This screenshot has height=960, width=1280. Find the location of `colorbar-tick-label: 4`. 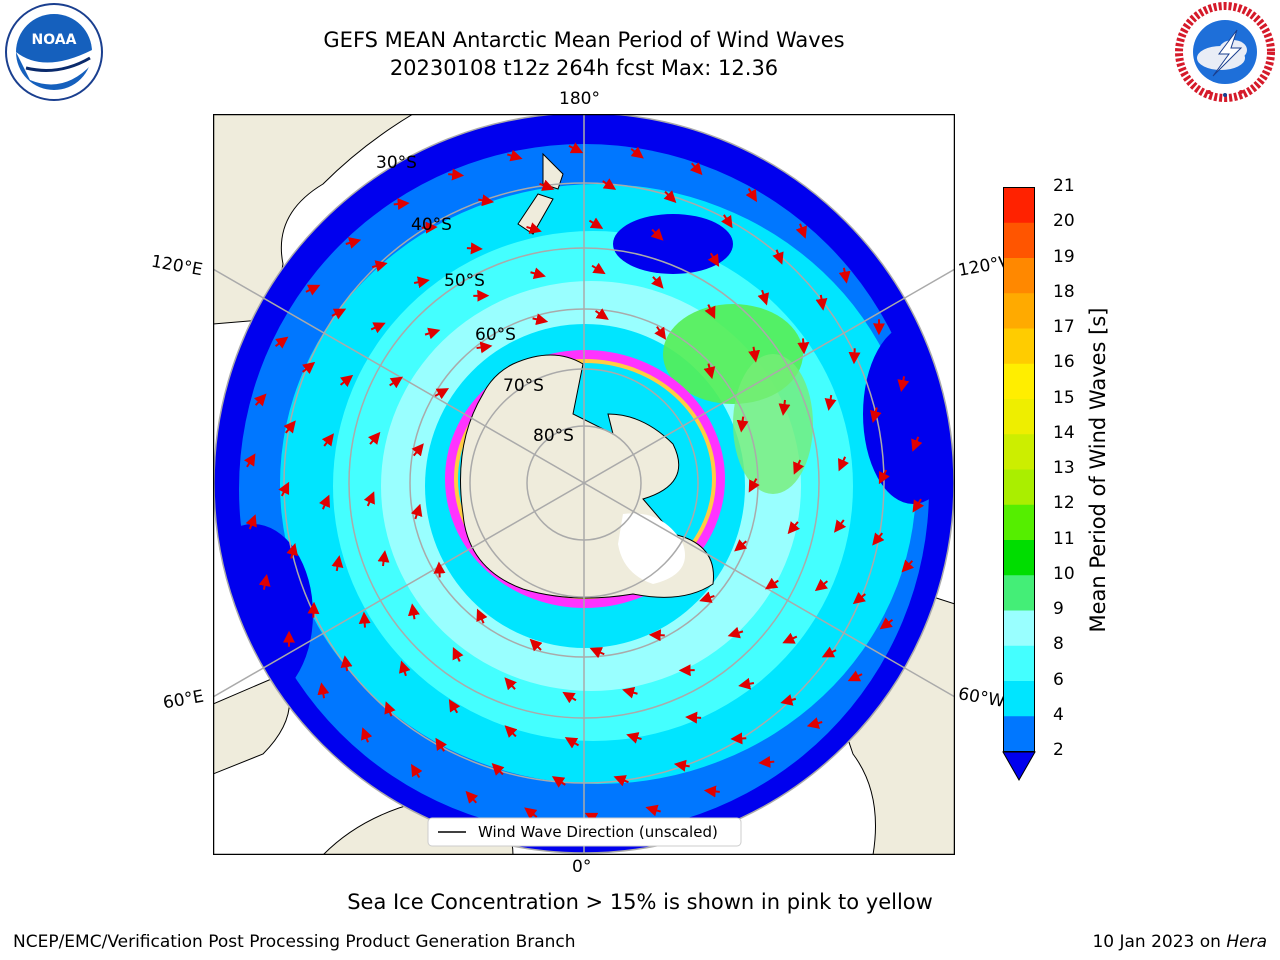

colorbar-tick-label: 4 is located at coordinates (1058, 714).